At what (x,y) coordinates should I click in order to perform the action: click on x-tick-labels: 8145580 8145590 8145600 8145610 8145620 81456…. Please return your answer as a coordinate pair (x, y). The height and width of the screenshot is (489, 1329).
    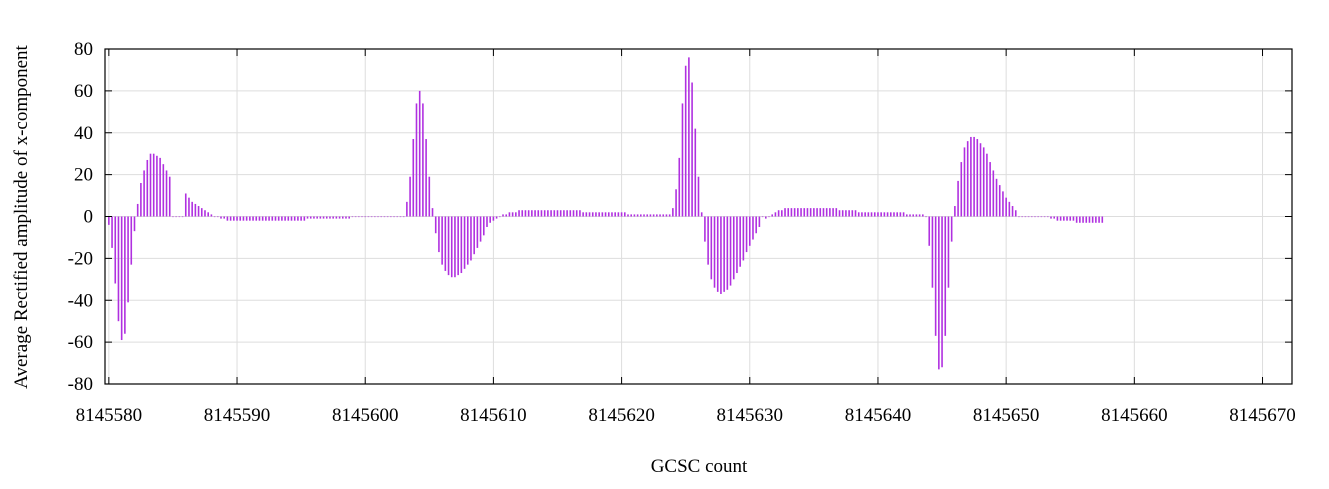
    Looking at the image, I should click on (686, 415).